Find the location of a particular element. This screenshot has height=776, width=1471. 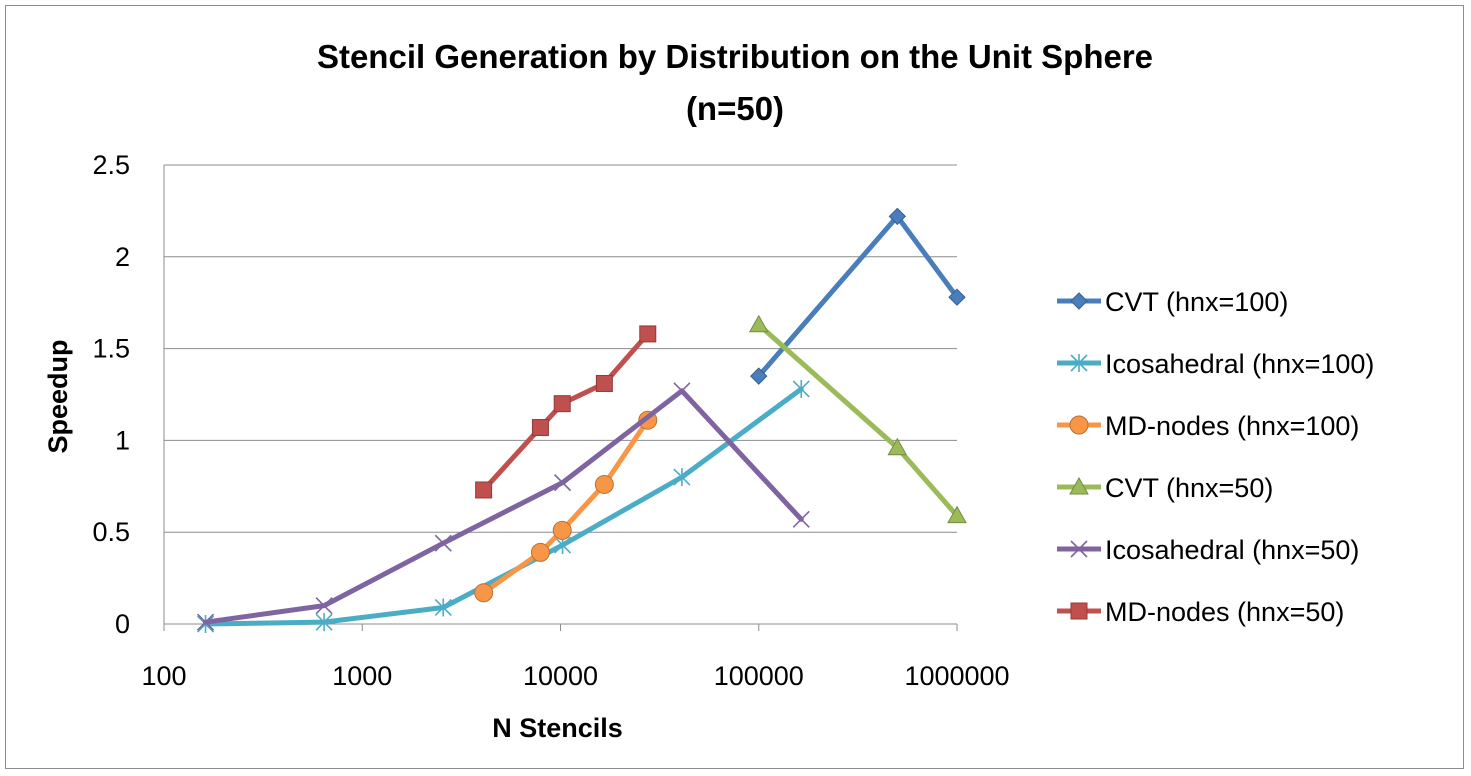

legend-entry: Icosahedral (hnx=100) is located at coordinates (1215, 364).